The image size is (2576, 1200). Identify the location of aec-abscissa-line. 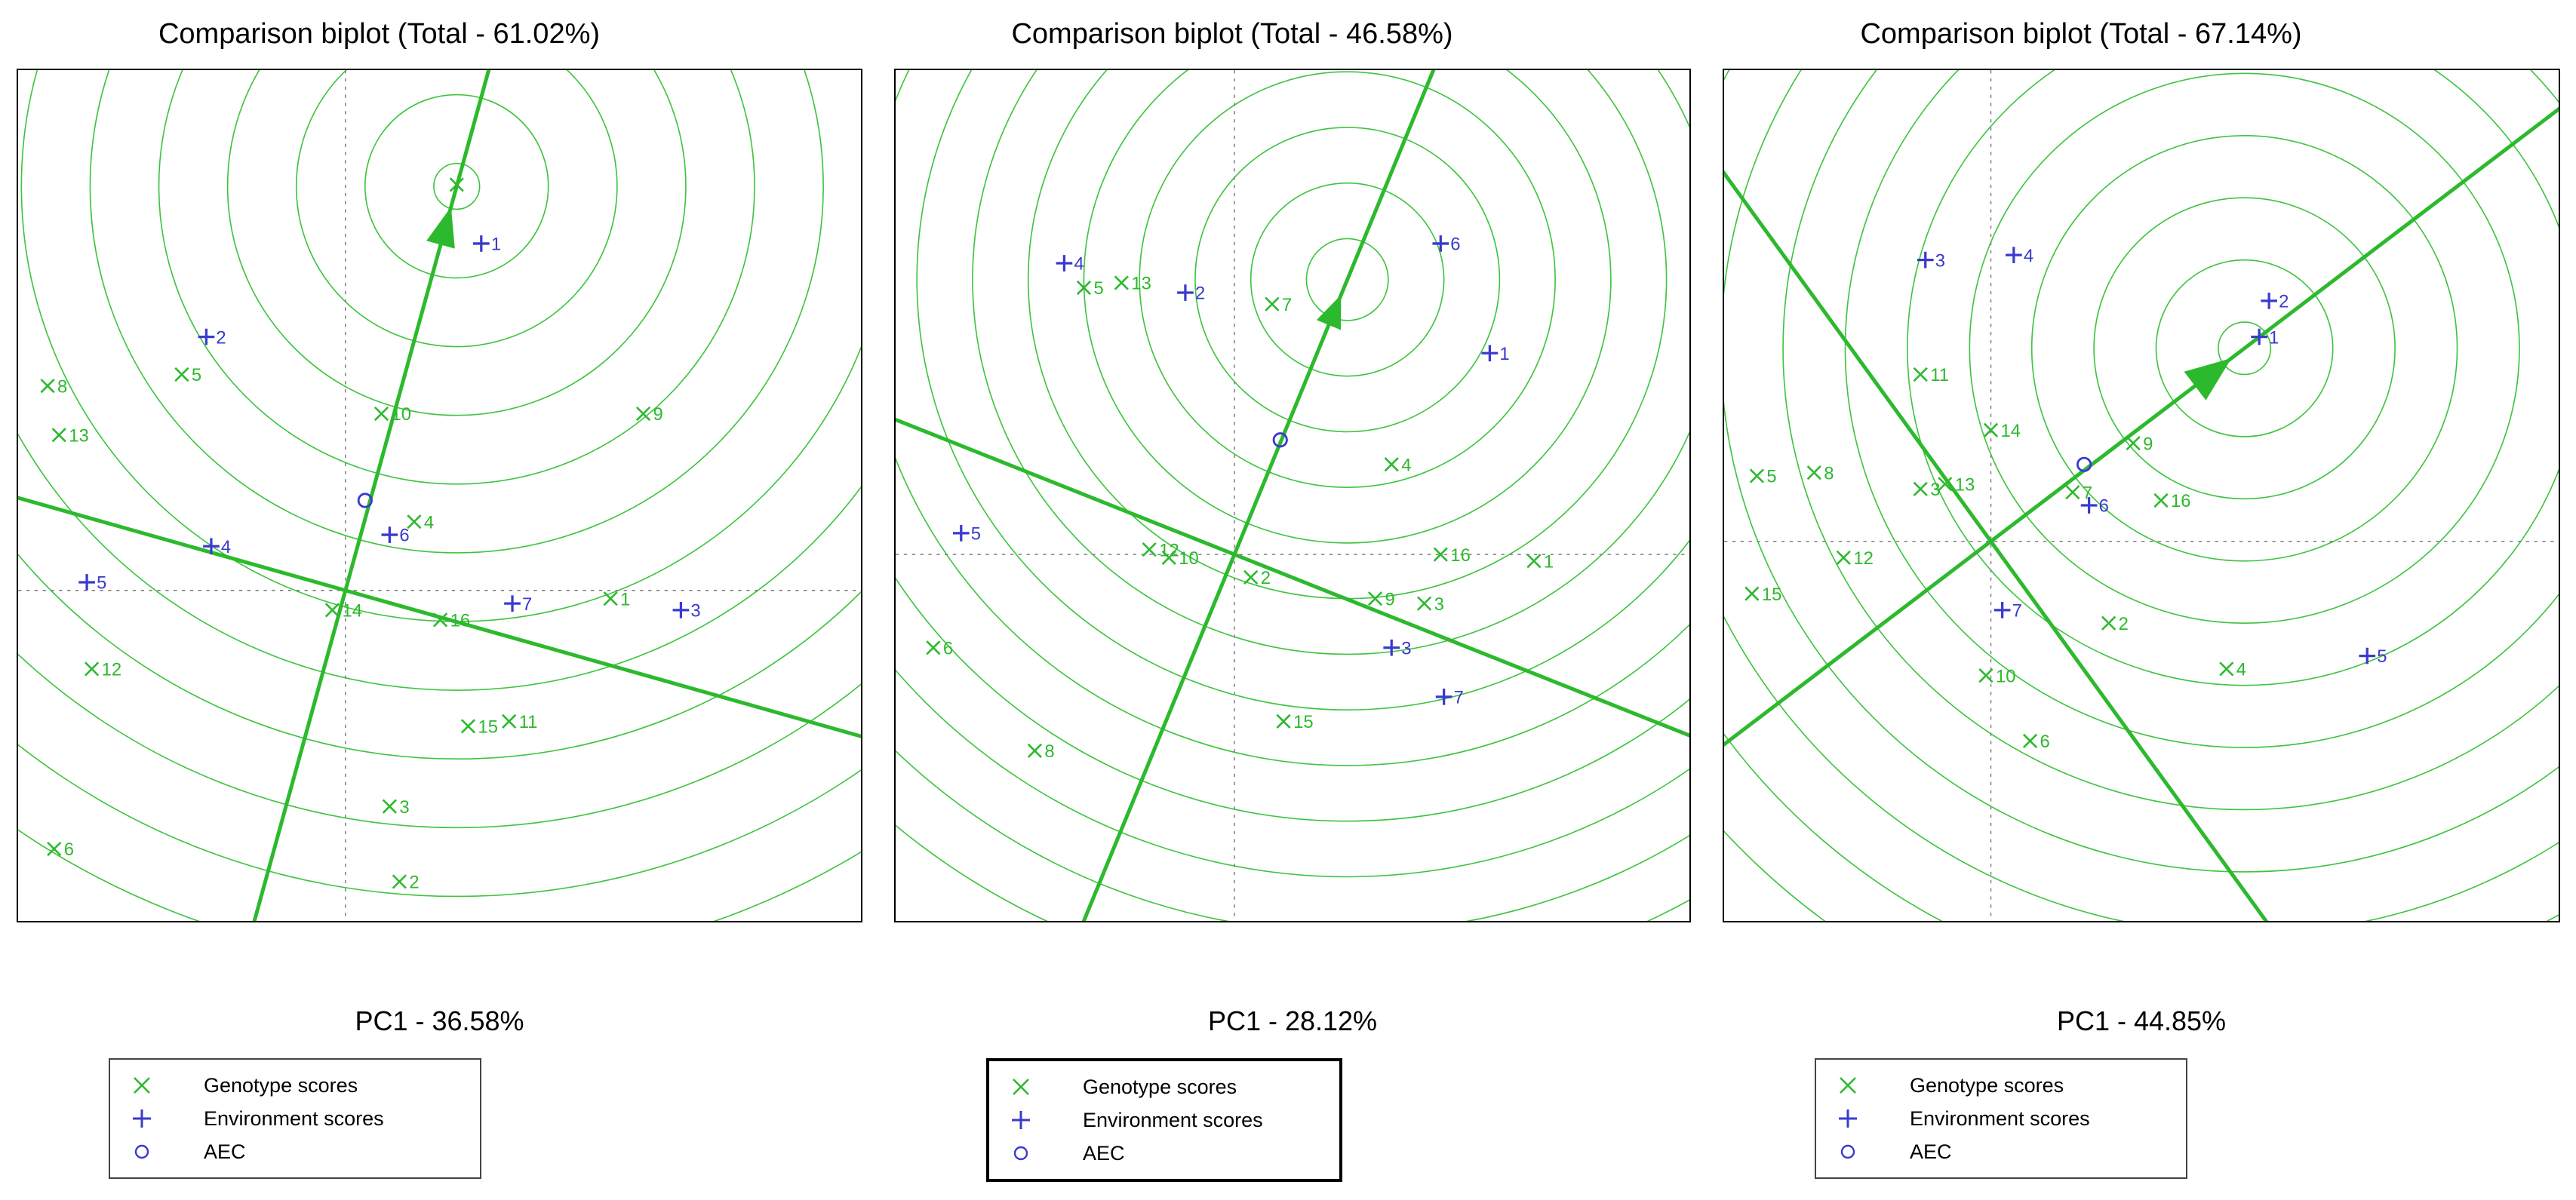
(371, 496).